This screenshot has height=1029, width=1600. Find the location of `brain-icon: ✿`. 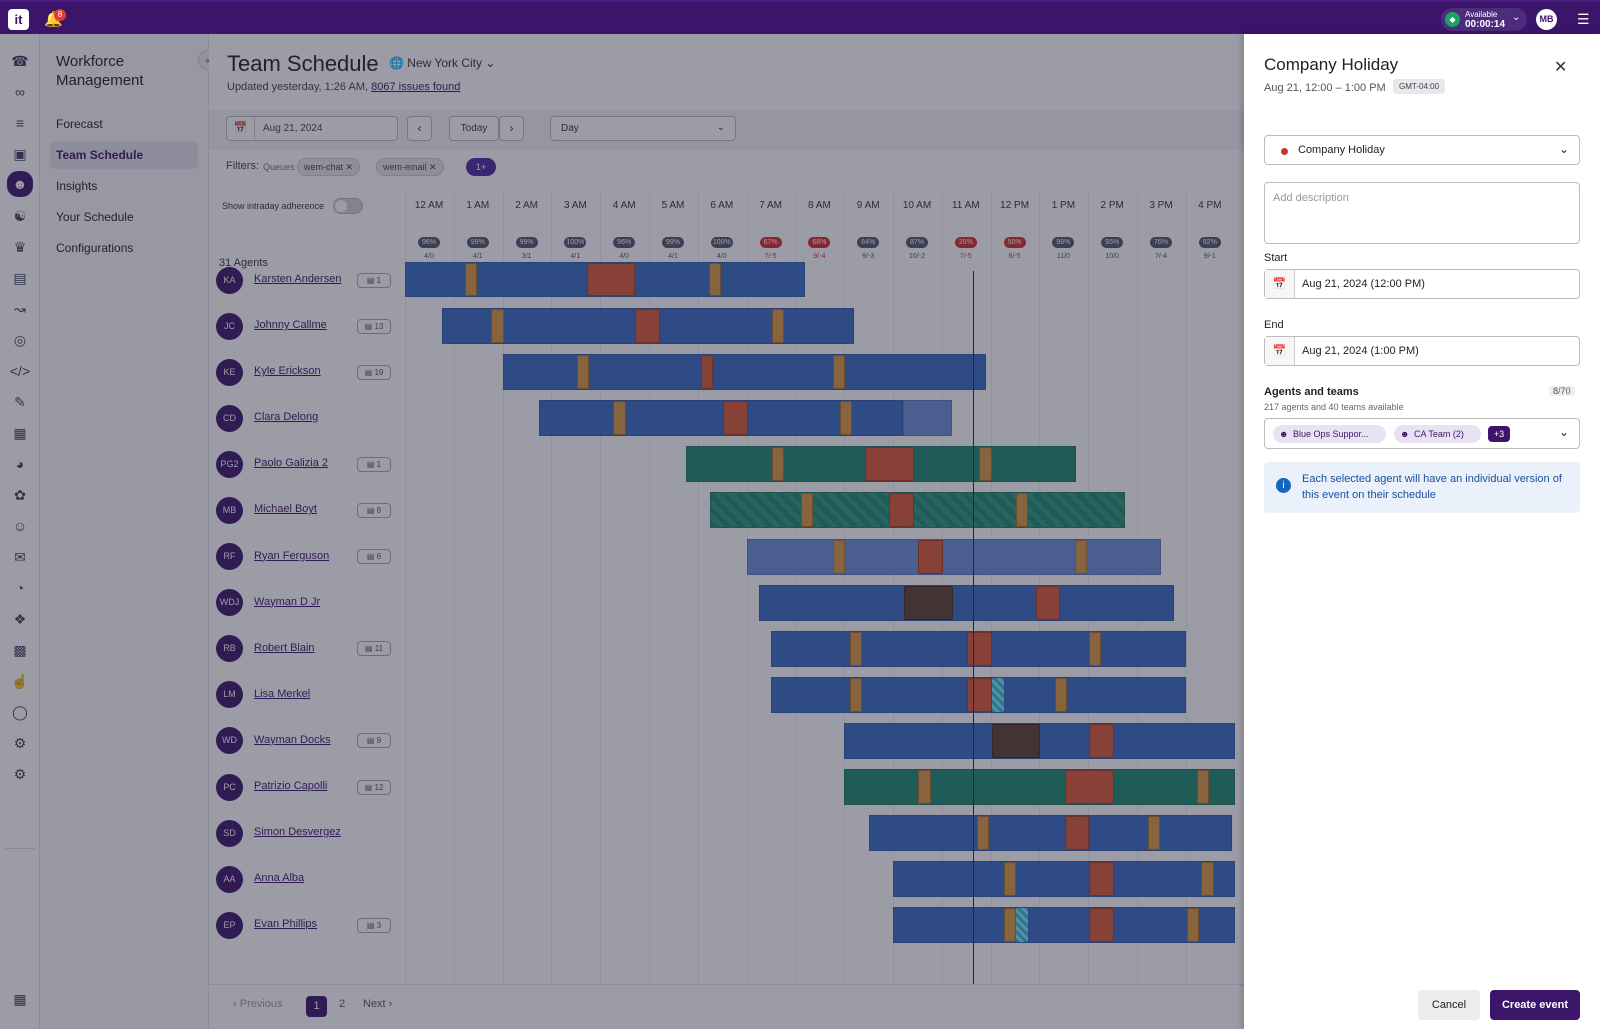

brain-icon: ✿ is located at coordinates (20, 495).